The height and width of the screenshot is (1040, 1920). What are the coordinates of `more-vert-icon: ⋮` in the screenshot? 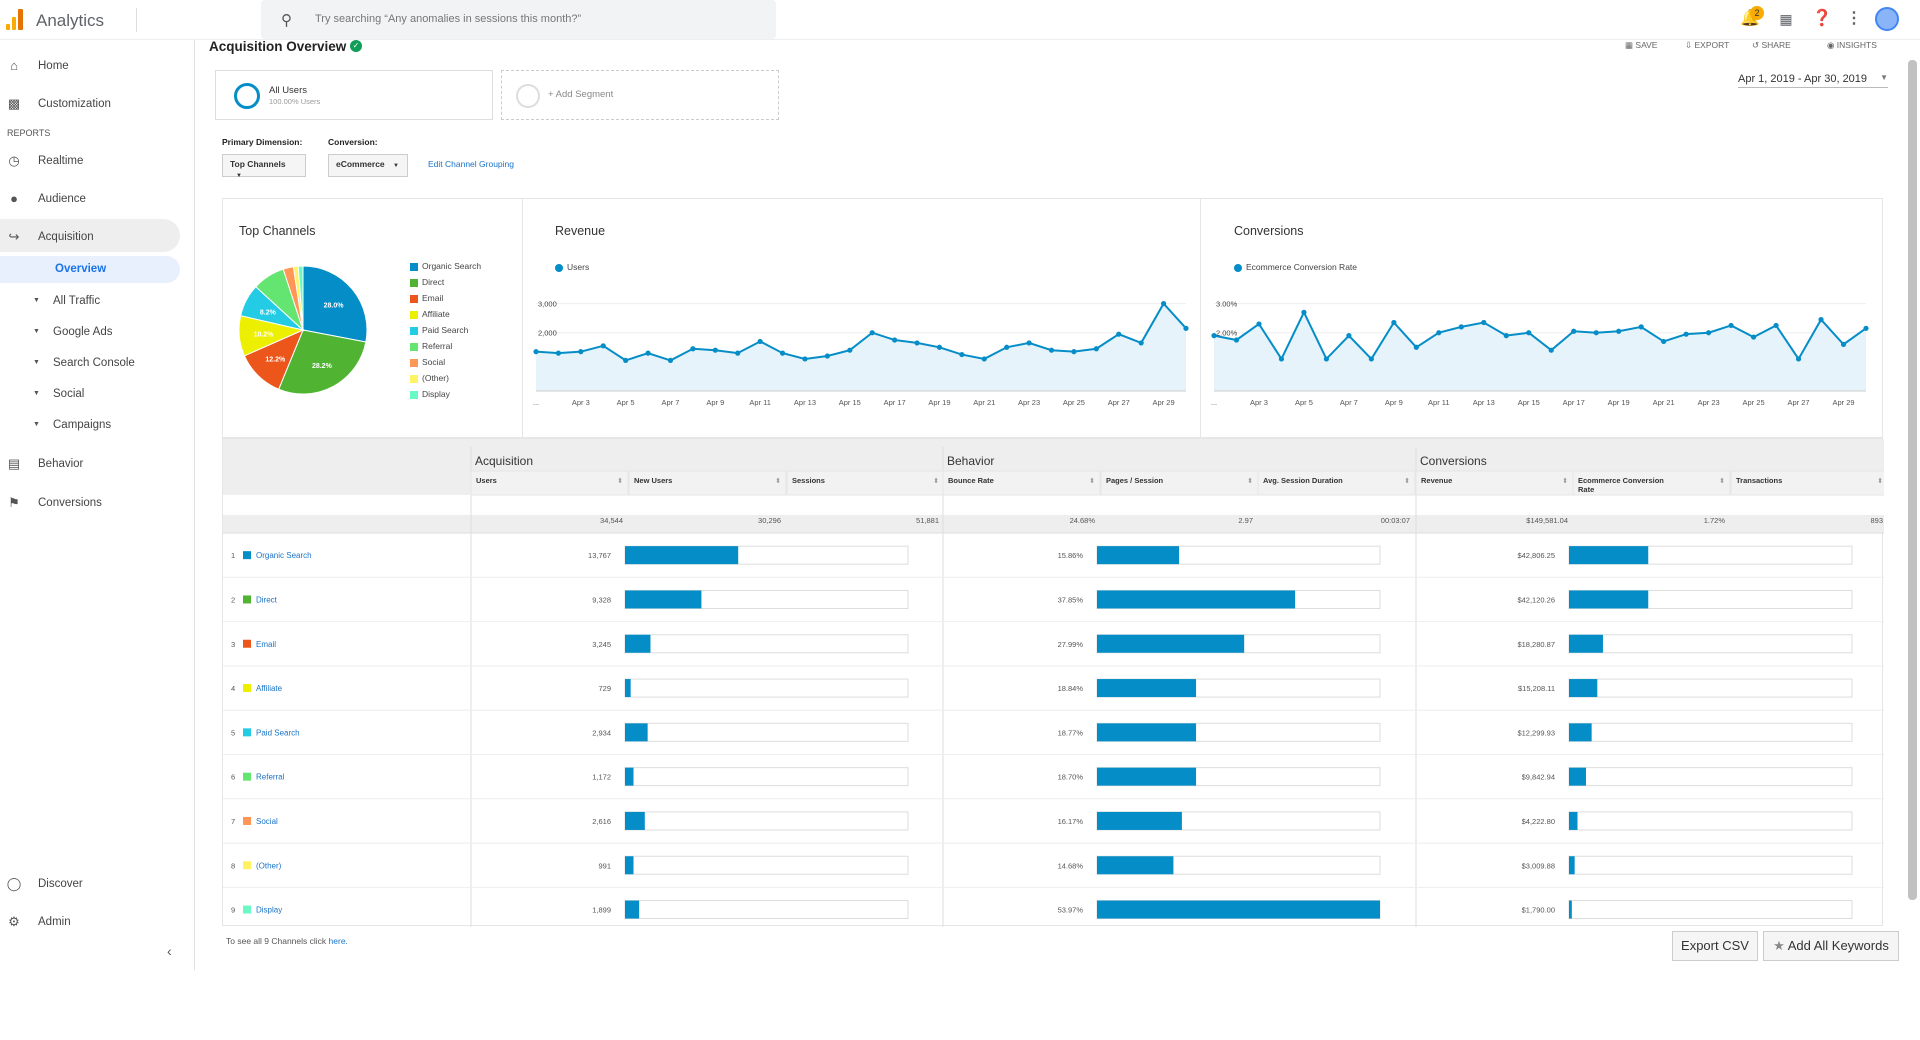 It's located at (1854, 18).